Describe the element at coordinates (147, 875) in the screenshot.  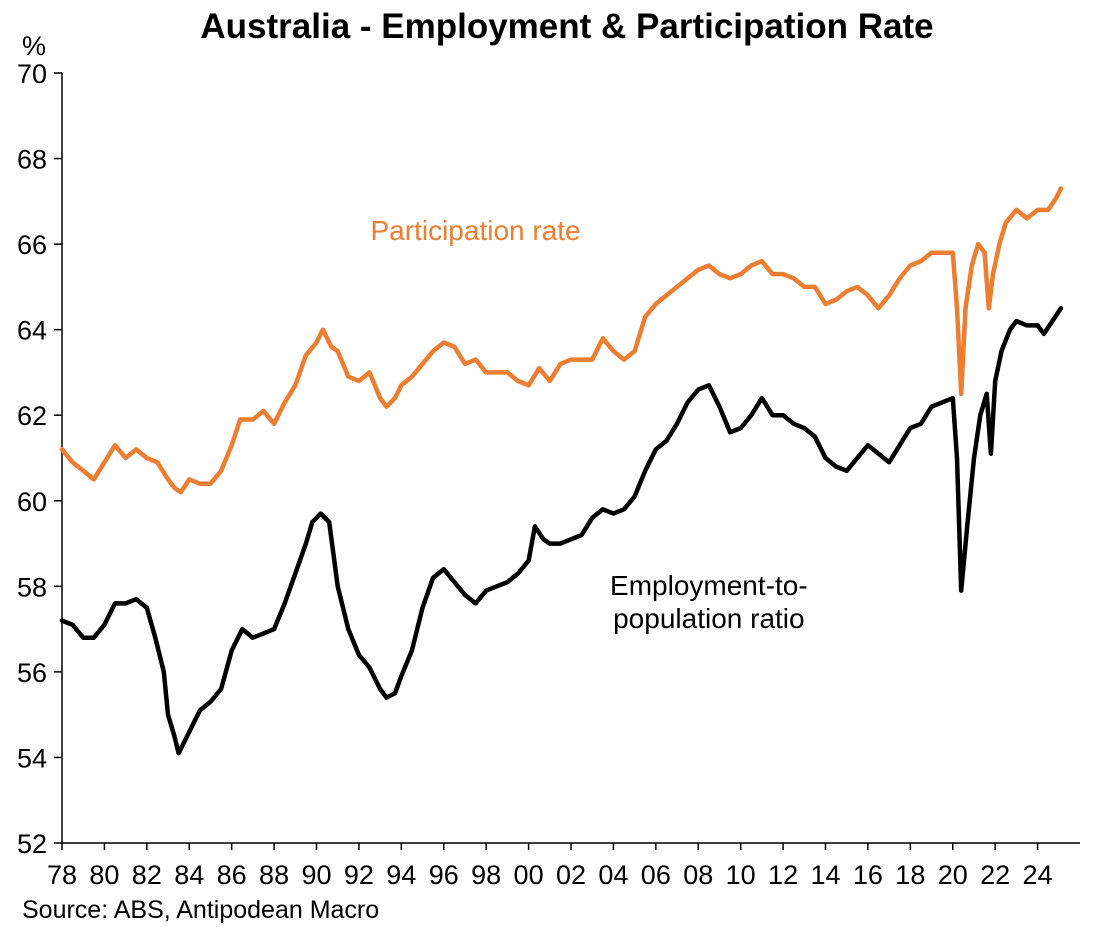
I see `x-tick-label: 82` at that location.